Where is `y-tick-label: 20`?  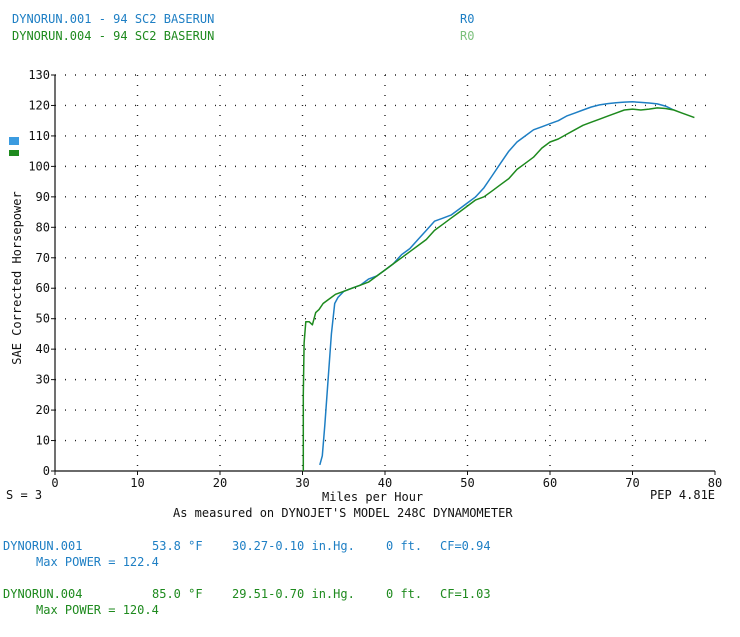
y-tick-label: 20 is located at coordinates (43, 410).